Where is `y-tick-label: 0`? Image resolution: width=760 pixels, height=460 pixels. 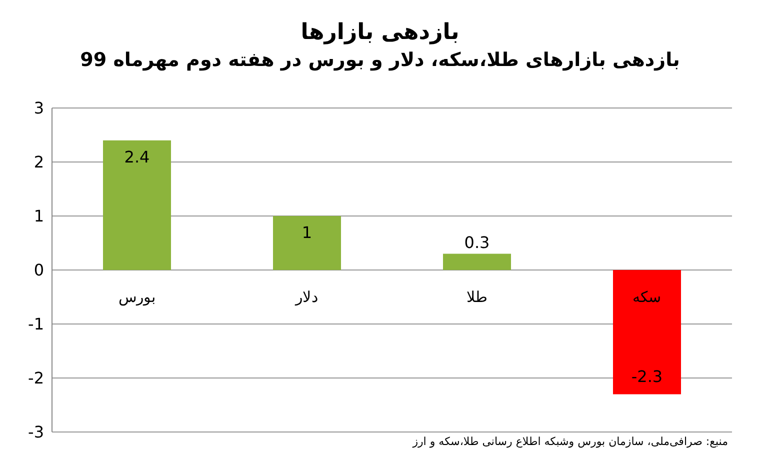
y-tick-label: 0 is located at coordinates (39, 270).